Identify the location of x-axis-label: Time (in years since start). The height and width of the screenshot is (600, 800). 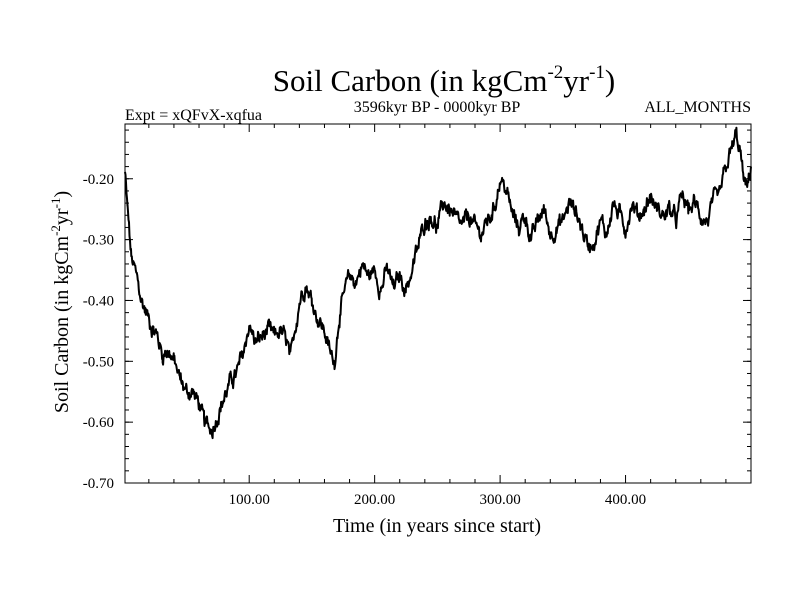
(437, 526).